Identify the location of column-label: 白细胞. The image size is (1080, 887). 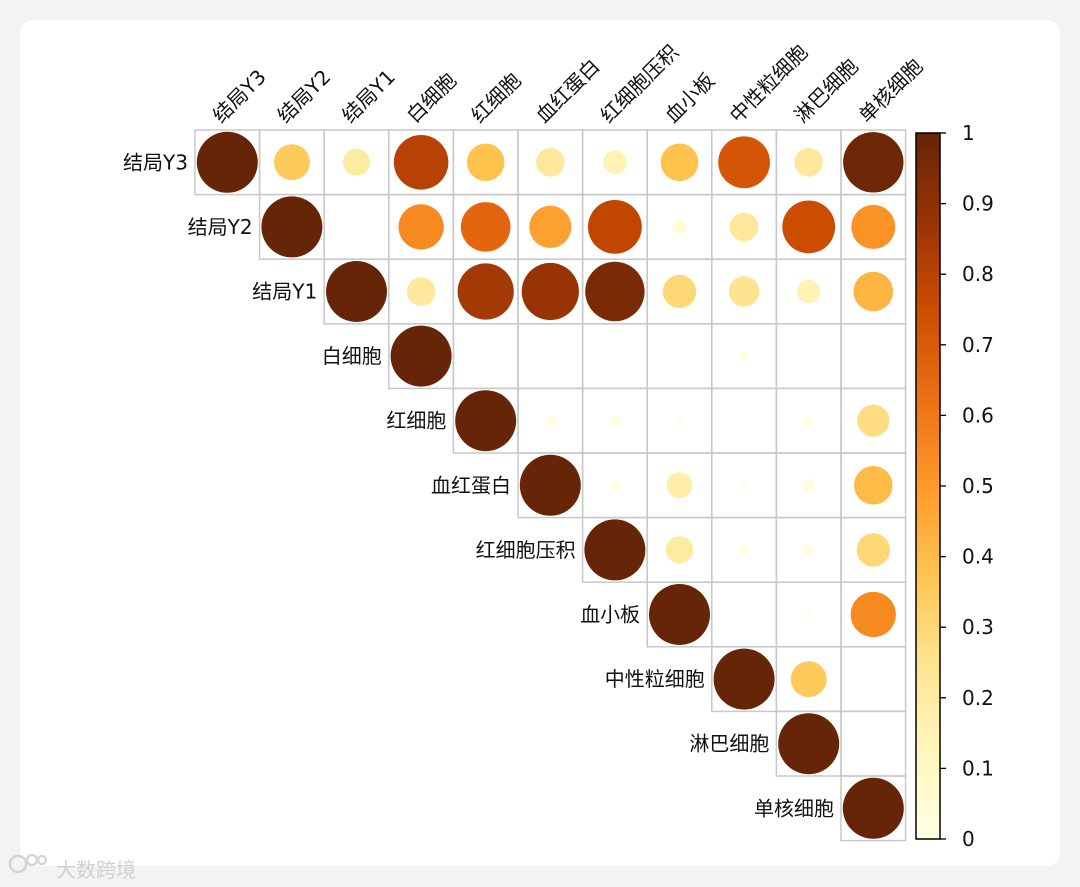
(431, 97).